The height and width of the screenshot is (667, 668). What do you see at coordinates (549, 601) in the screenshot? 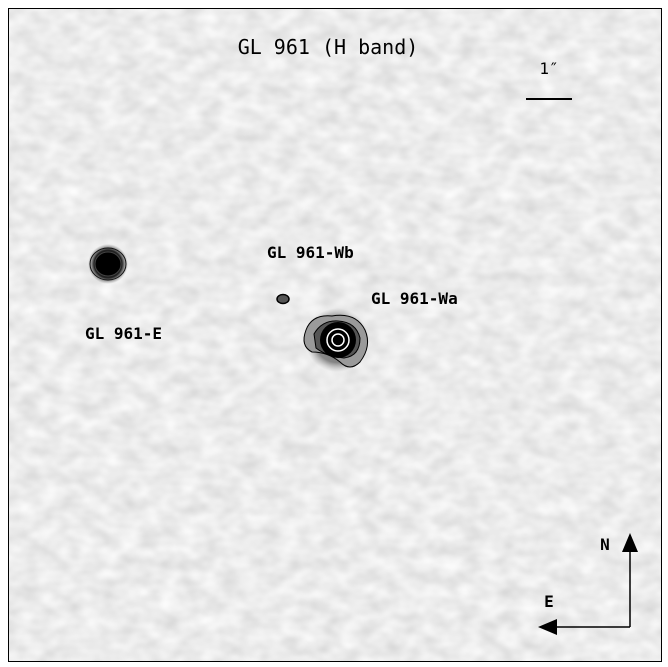
I see `compass-east: E` at bounding box center [549, 601].